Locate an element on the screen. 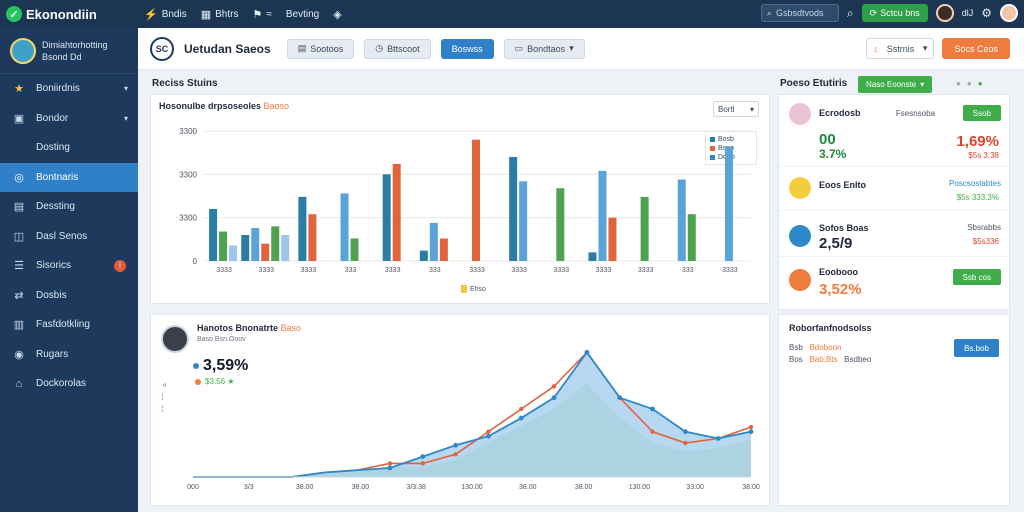  bar-chart-select-value: Bortl is located at coordinates (726, 109).